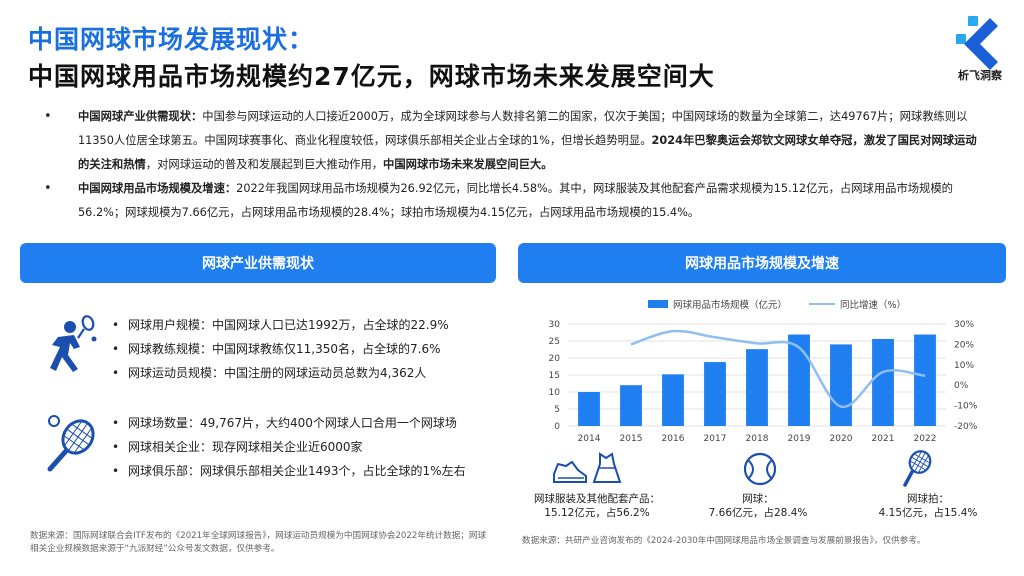 This screenshot has width=1024, height=576. What do you see at coordinates (966, 427) in the screenshot?
I see `y-right-tick-label: -20%` at bounding box center [966, 427].